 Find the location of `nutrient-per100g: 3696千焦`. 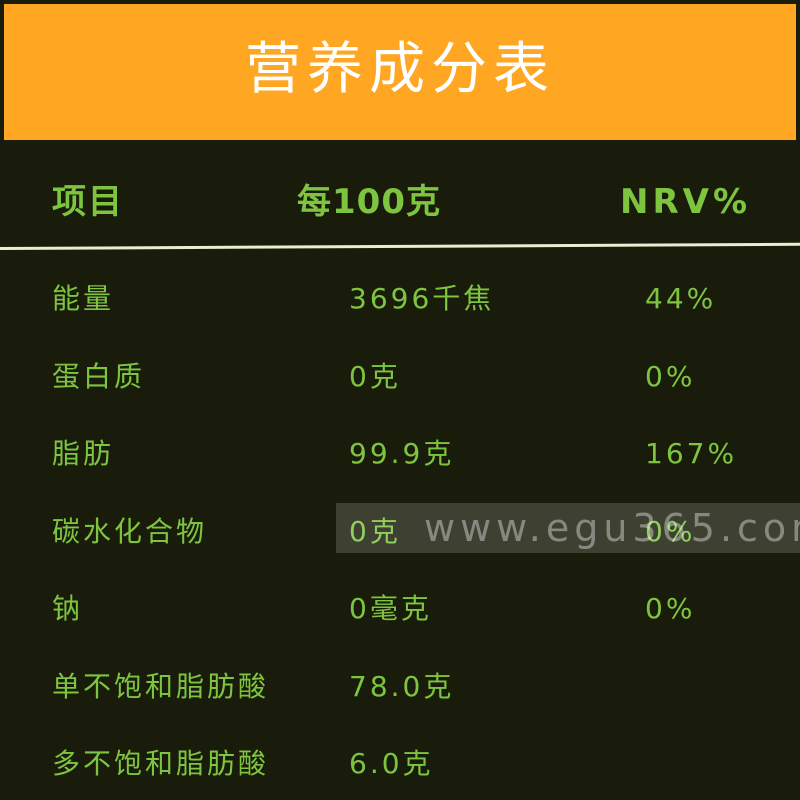

nutrient-per100g: 3696千焦 is located at coordinates (422, 298).